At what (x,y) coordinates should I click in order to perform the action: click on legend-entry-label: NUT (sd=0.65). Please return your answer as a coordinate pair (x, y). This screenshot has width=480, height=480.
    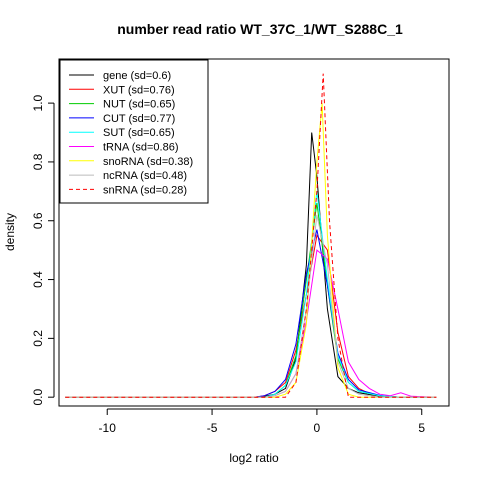
    Looking at the image, I should click on (139, 105).